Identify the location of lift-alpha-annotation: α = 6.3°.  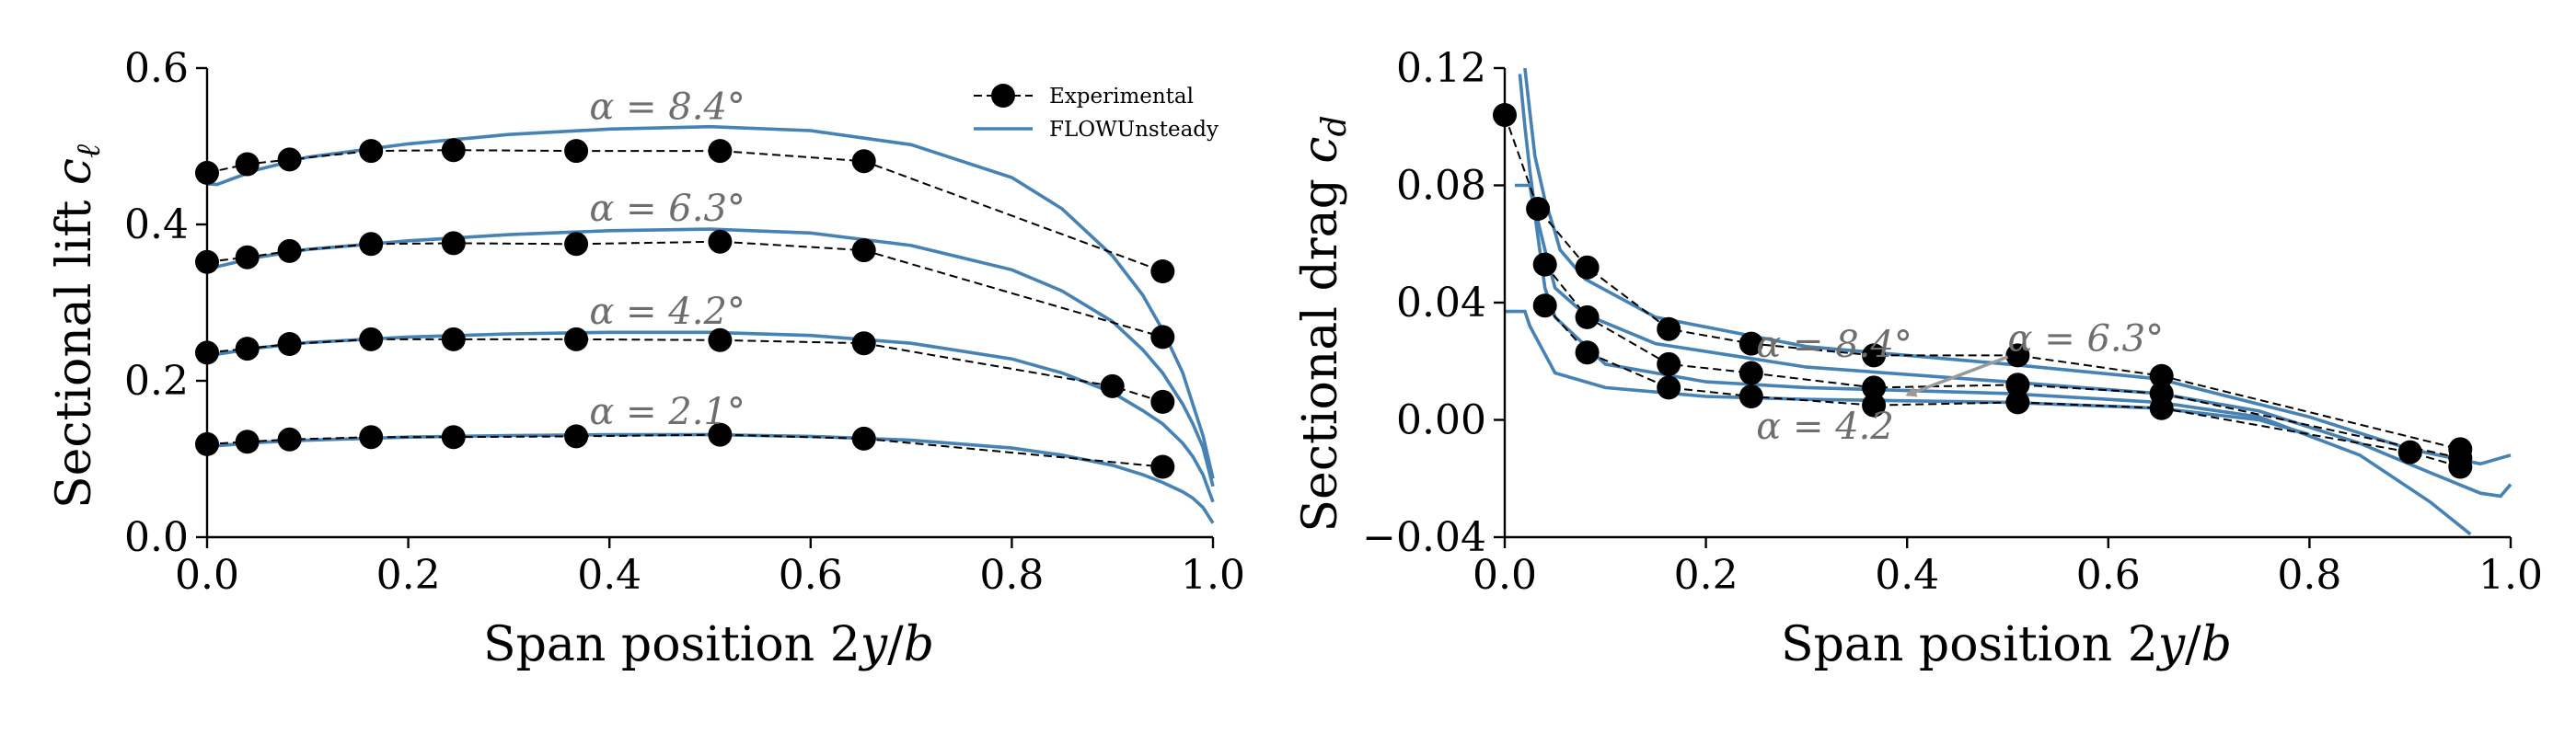
(667, 209).